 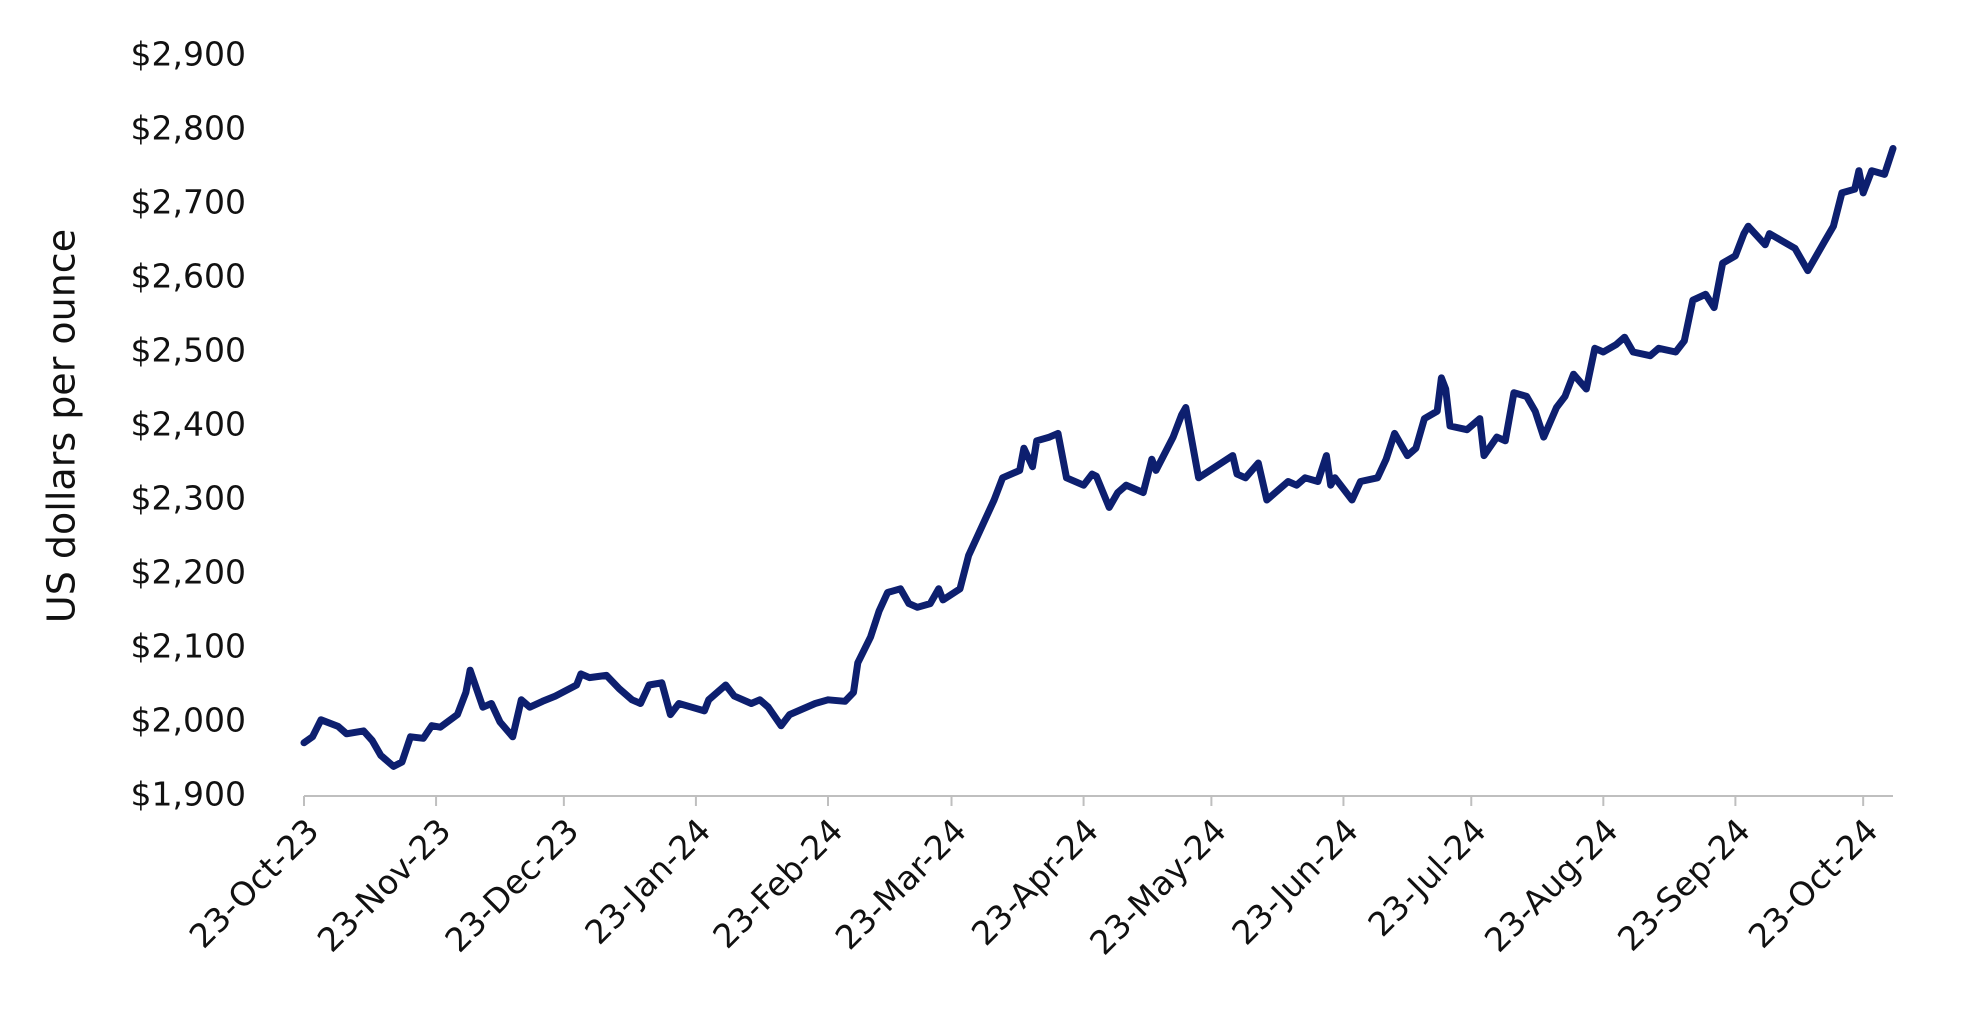 I want to click on x-tick-label: 23-May-24, so click(x=1158, y=887).